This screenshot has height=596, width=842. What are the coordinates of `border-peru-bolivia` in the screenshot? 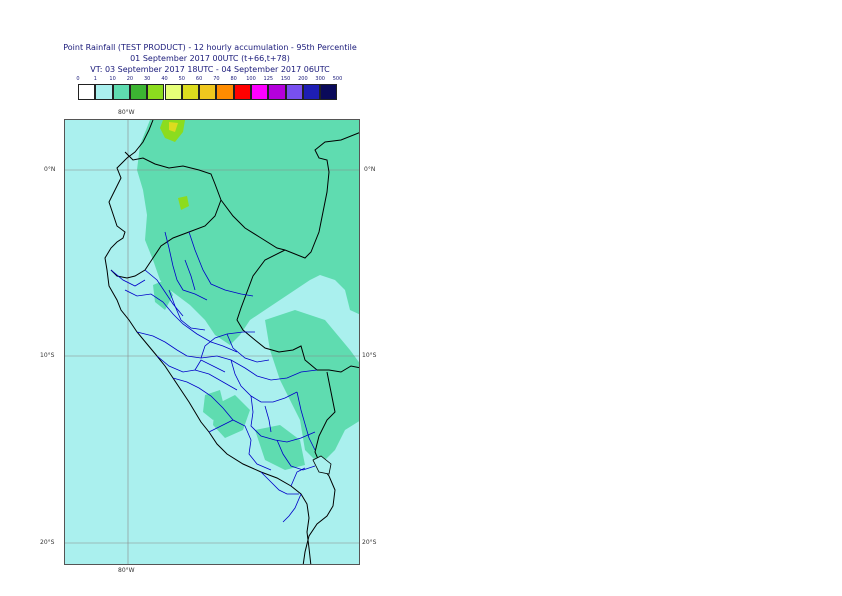 It's located at (319, 467).